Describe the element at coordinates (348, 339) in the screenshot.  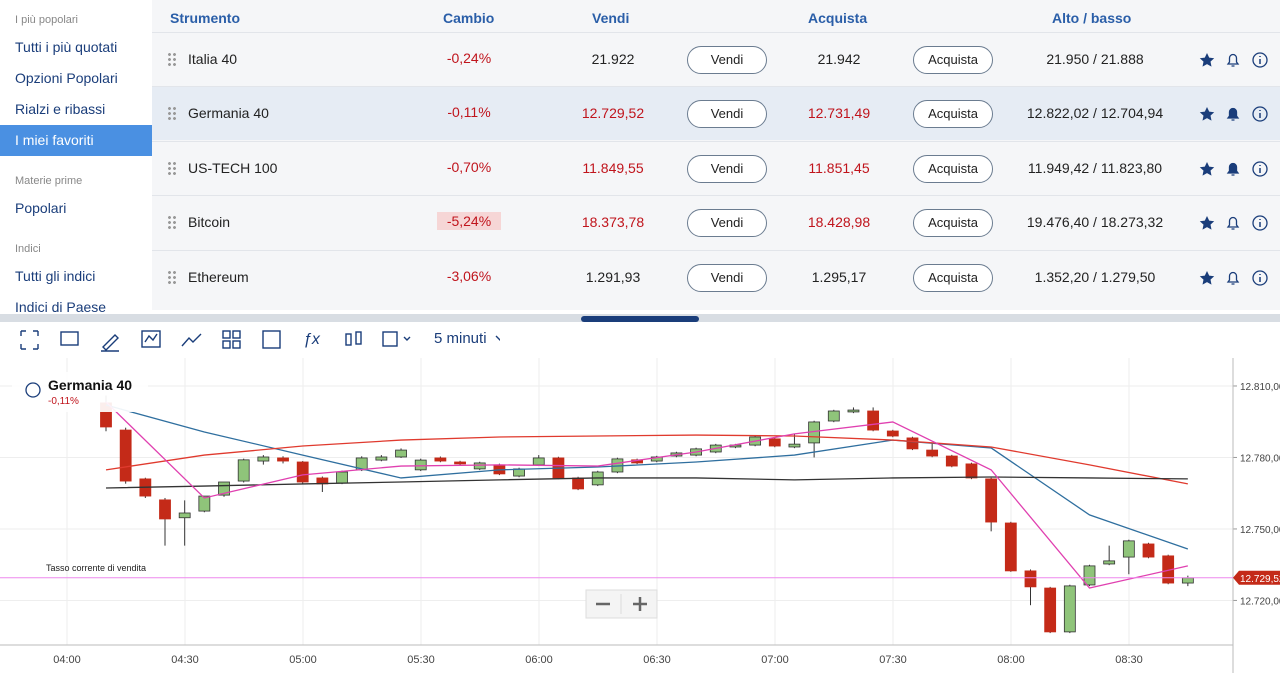
I see `candle-icon` at that location.